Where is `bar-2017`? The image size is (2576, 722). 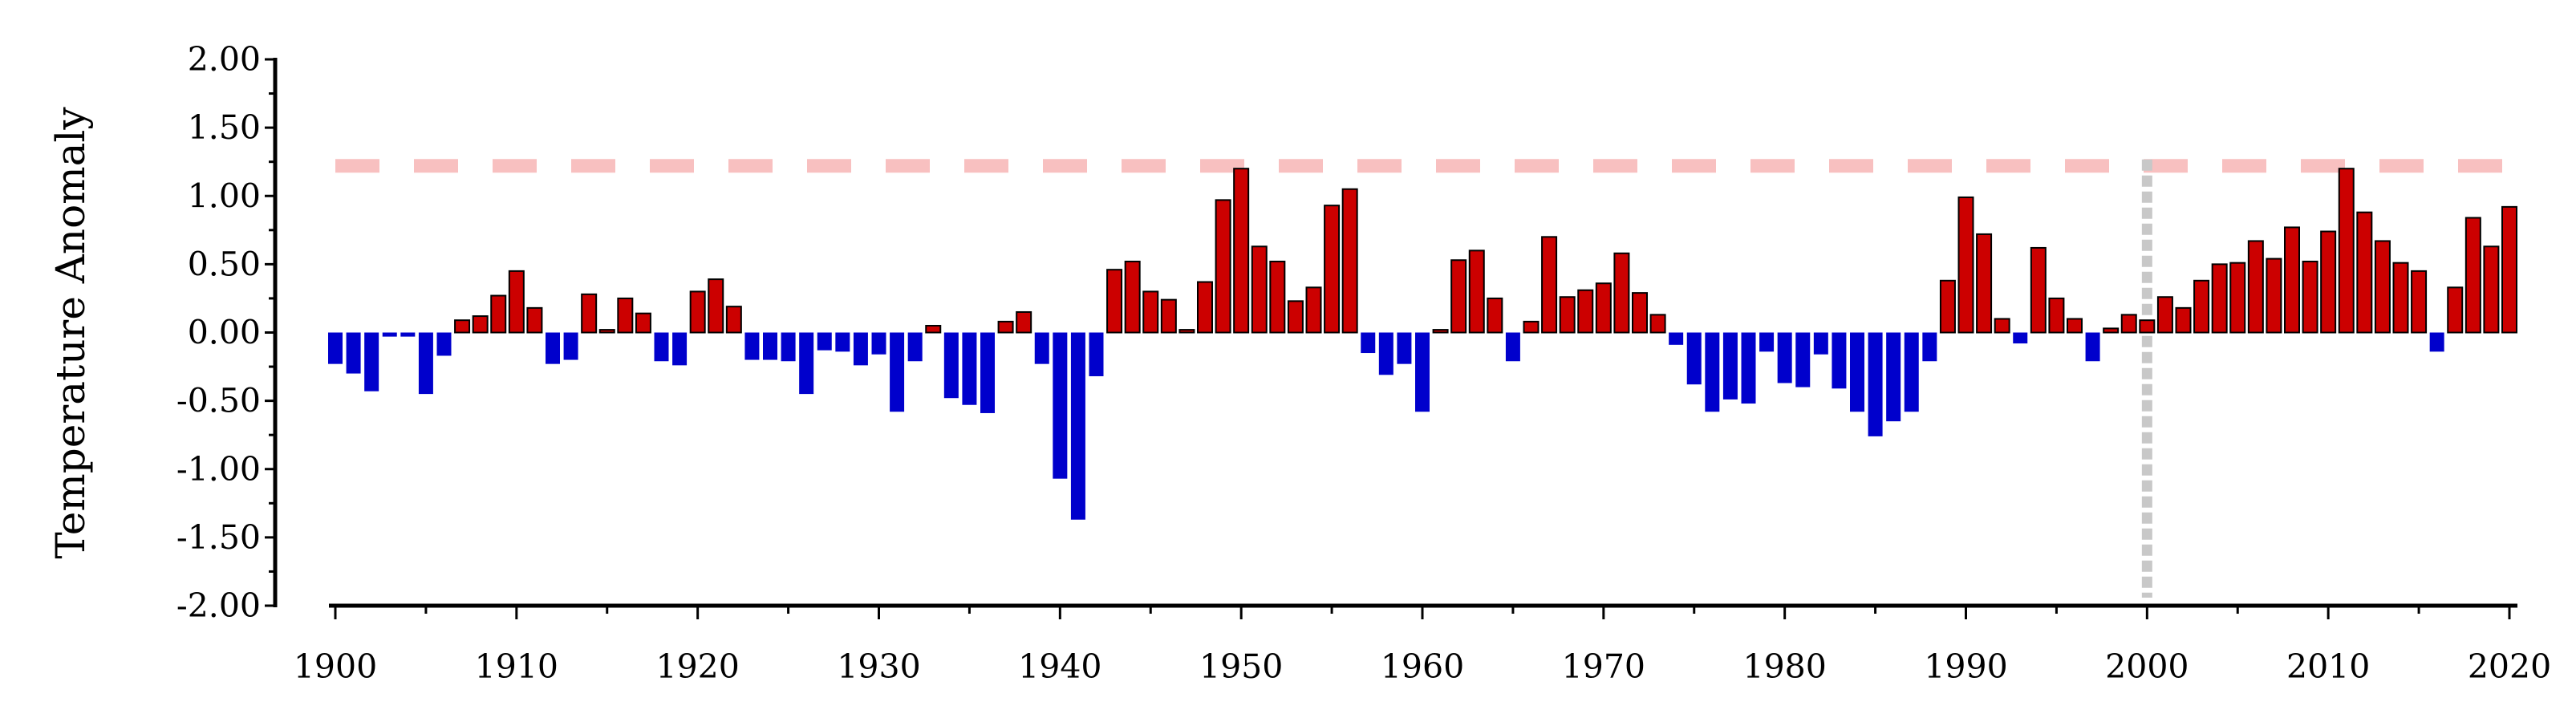
bar-2017 is located at coordinates (2455, 310).